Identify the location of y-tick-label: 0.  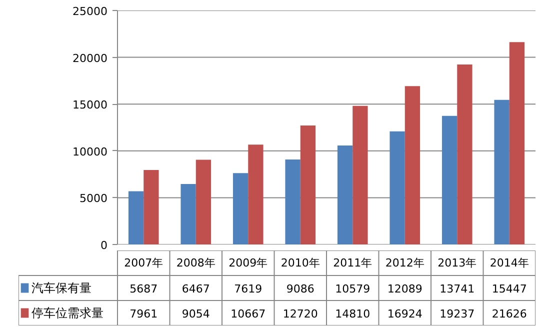
(104, 245).